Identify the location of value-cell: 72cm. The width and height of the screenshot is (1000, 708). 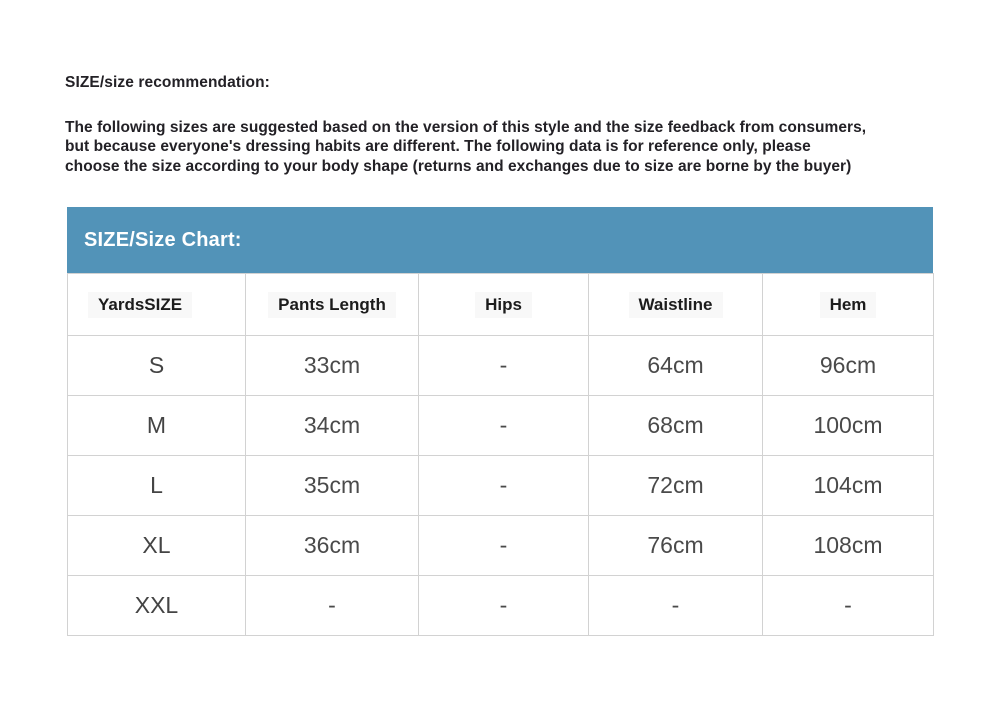
(675, 485).